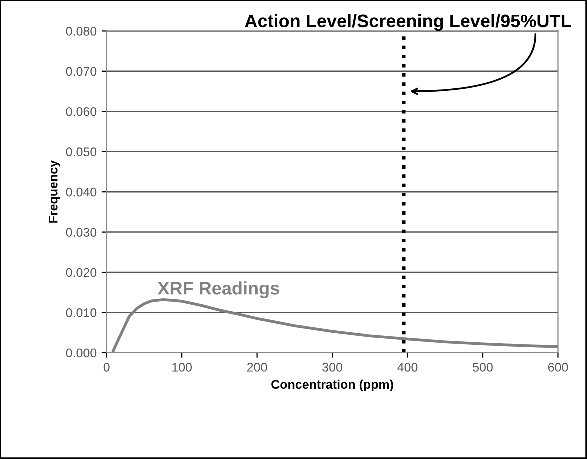 The height and width of the screenshot is (459, 587). Describe the element at coordinates (558, 367) in the screenshot. I see `x-tick-label: 600` at that location.